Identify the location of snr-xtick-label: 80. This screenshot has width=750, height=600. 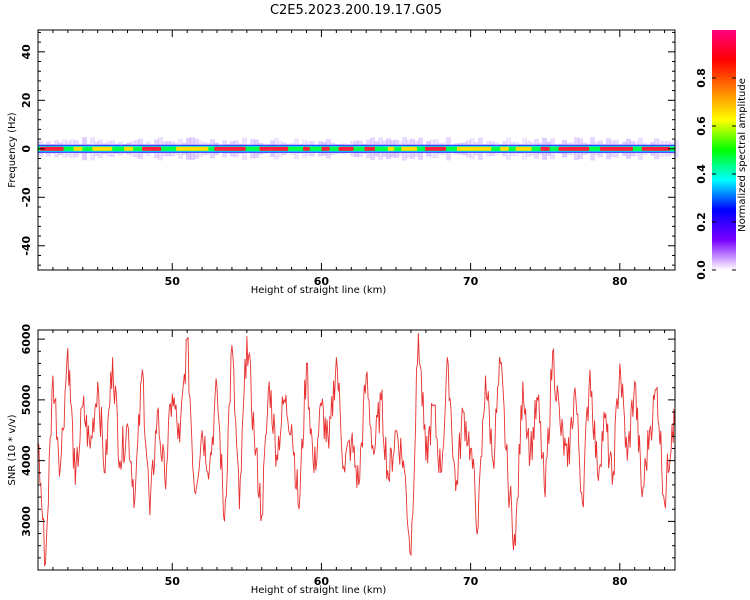
(620, 581).